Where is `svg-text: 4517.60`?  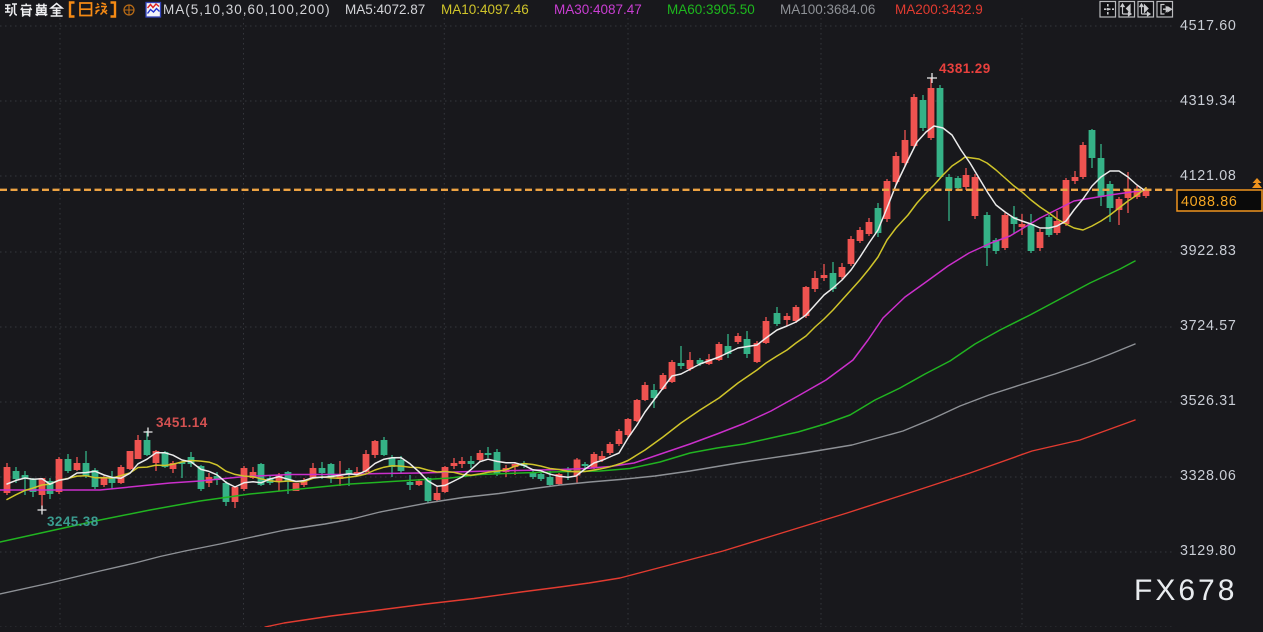 svg-text: 4517.60 is located at coordinates (1208, 26).